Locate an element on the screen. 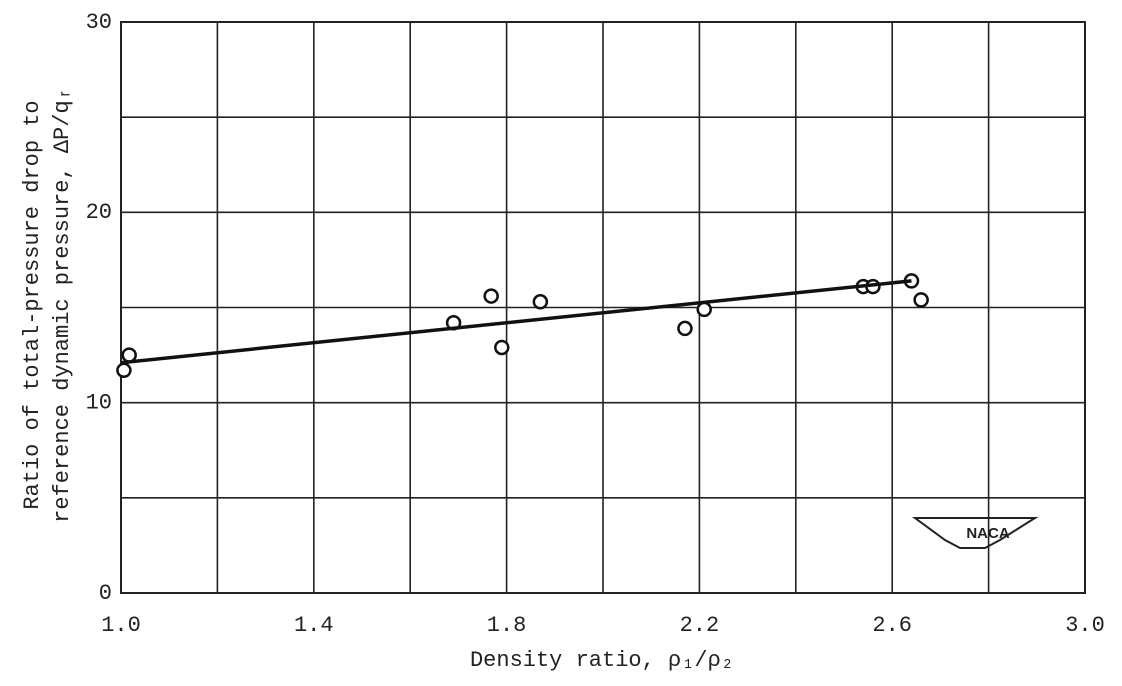  y-tick-label: 20 is located at coordinates (99, 212).